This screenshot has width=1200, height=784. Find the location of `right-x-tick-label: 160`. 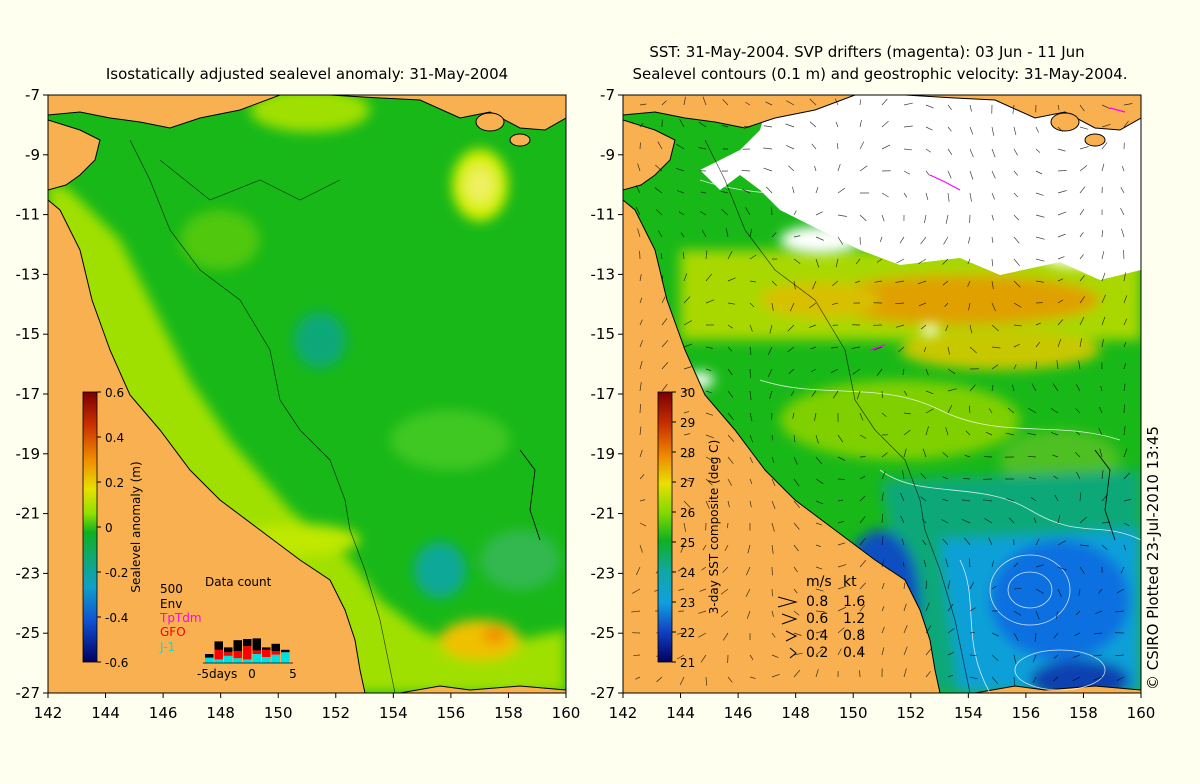

right-x-tick-label: 160 is located at coordinates (1141, 713).